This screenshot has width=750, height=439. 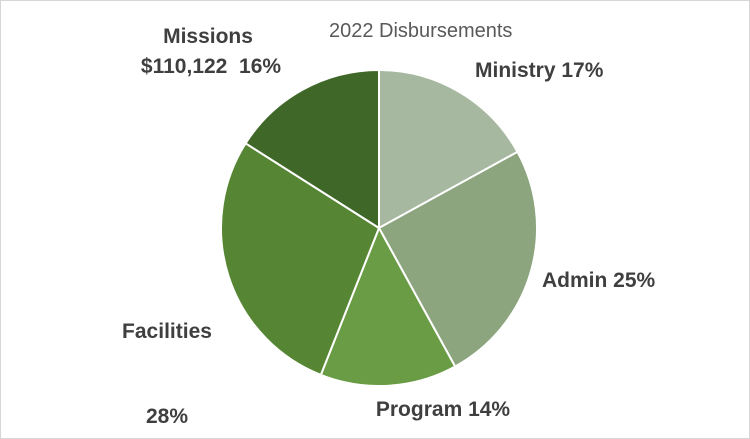 I want to click on pie-slice-admin, so click(x=458, y=259).